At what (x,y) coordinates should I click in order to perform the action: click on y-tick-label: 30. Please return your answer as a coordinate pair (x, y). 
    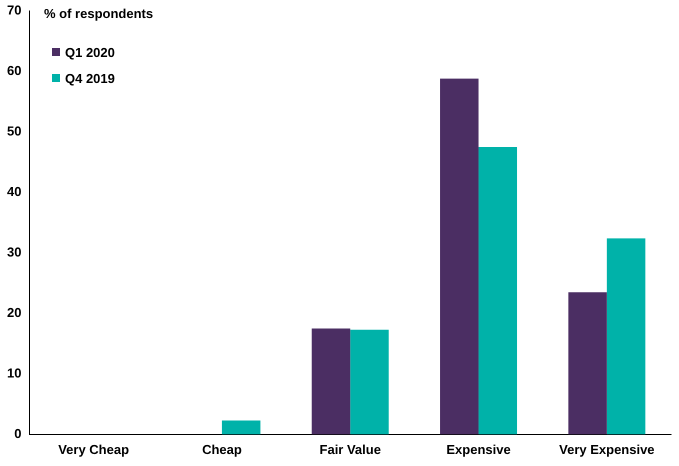
    Looking at the image, I should click on (14, 252).